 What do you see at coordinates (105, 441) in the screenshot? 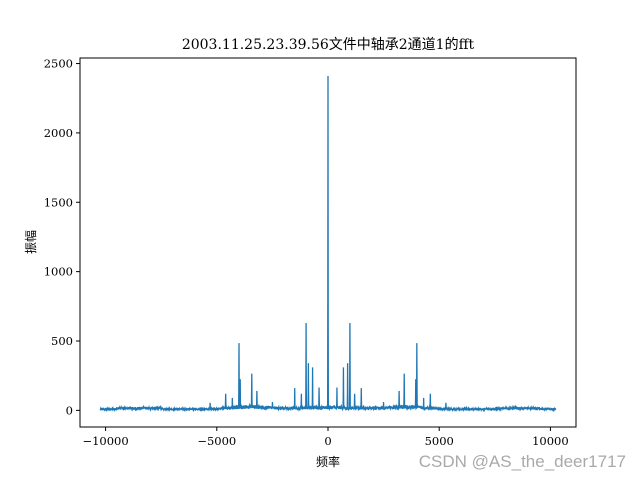
I see `x-tick-label: −10000` at bounding box center [105, 441].